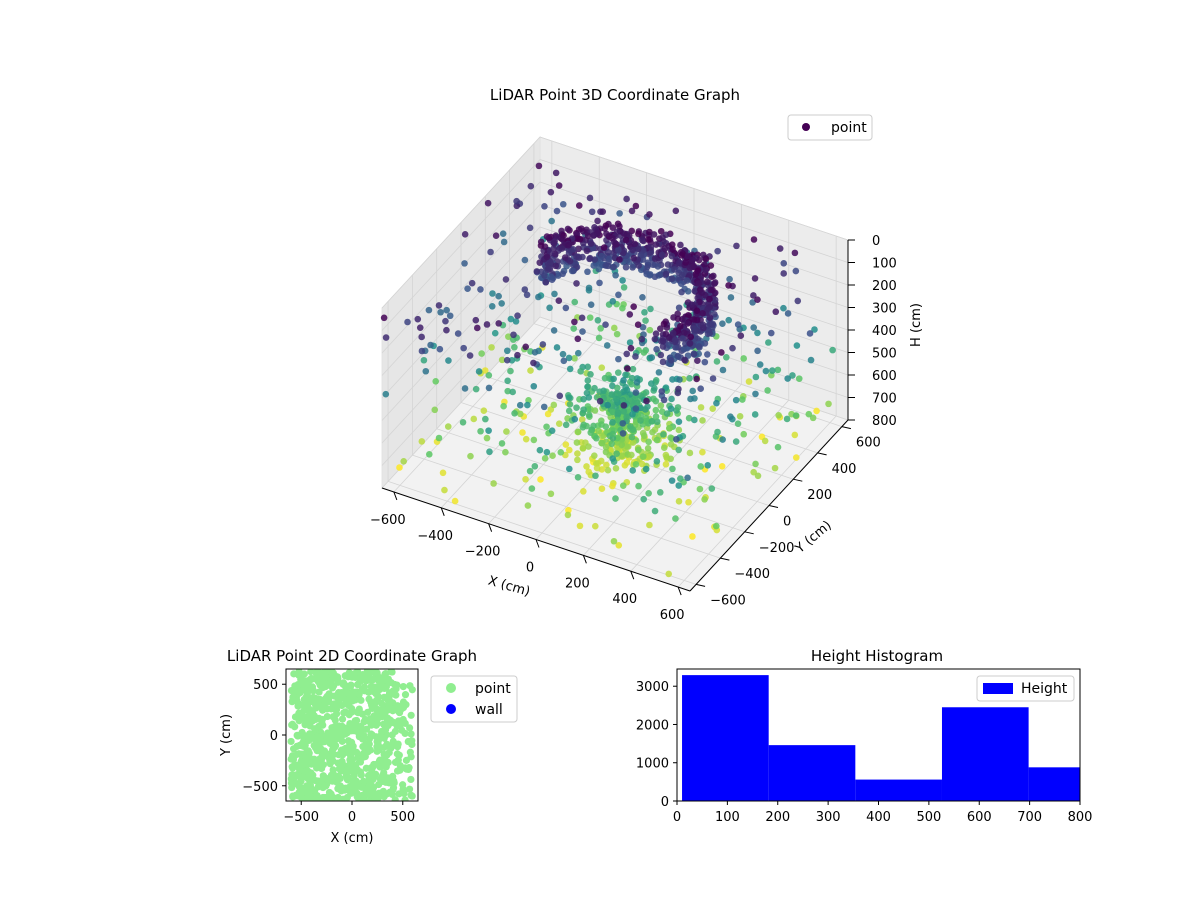 This screenshot has height=900, width=1200. Describe the element at coordinates (884, 399) in the screenshot. I see `ztick-label: 700` at that location.